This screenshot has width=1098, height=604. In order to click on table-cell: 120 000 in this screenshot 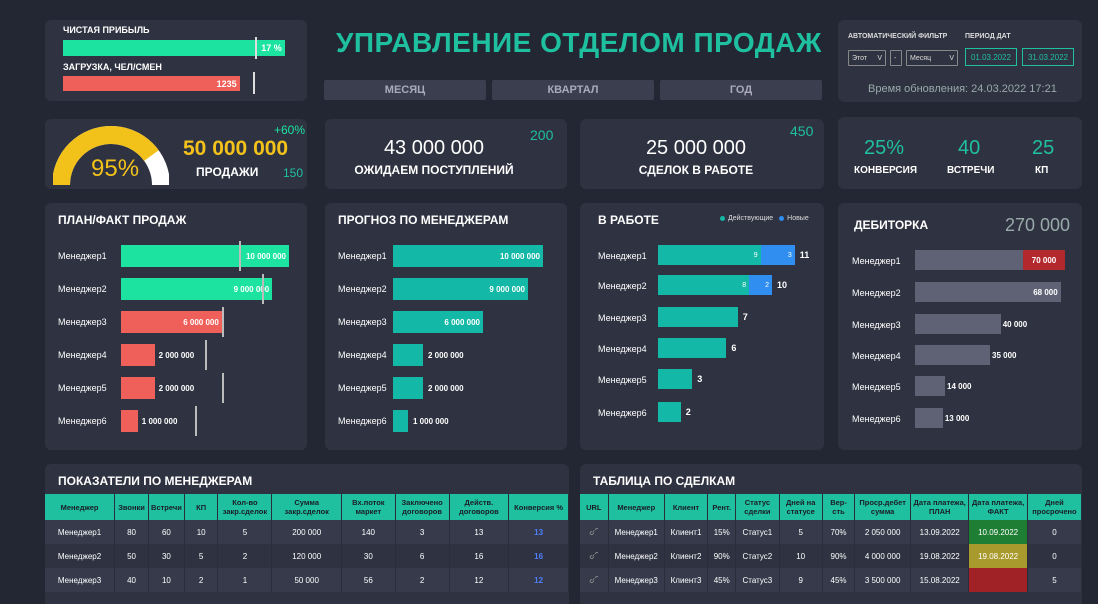, I will do `click(306, 556)`.